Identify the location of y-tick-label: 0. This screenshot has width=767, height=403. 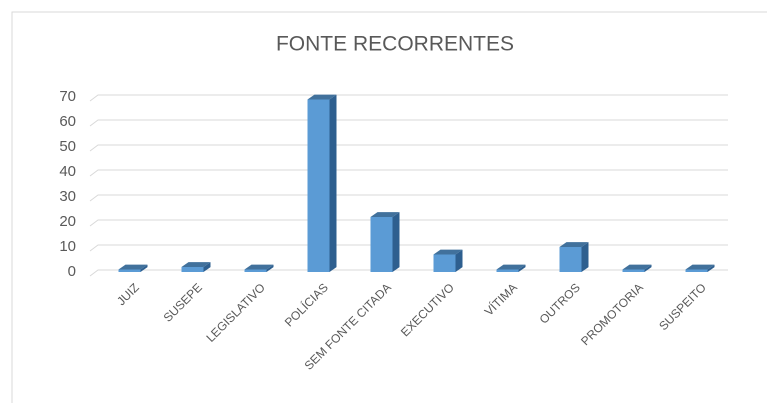
(72, 271).